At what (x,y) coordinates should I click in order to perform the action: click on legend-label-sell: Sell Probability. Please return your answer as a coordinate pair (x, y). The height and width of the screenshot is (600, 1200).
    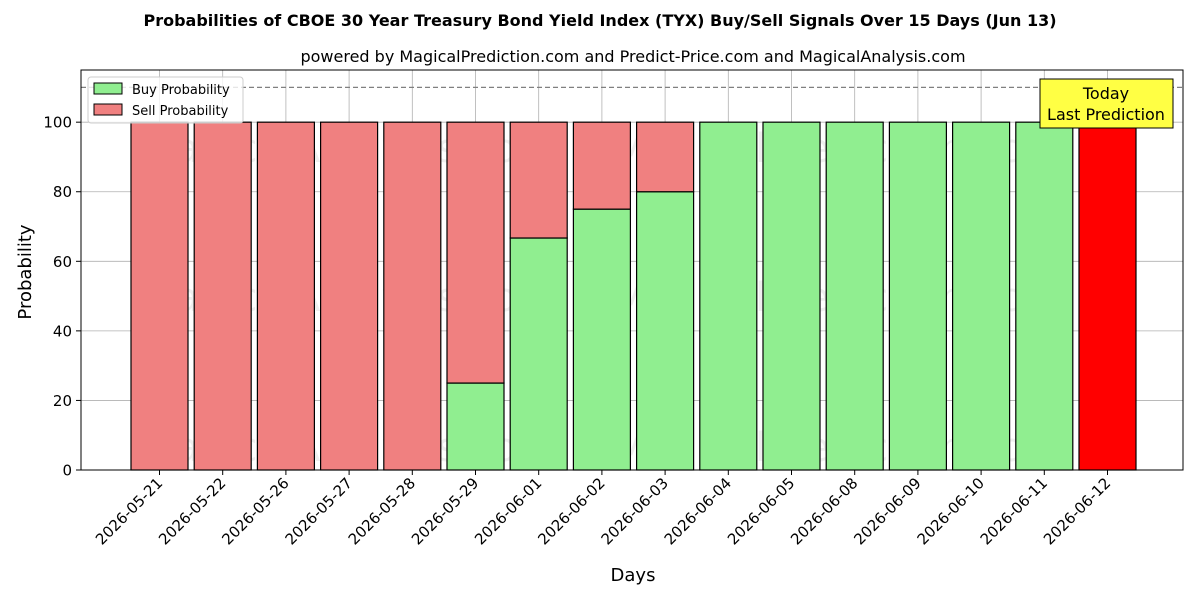
    Looking at the image, I should click on (180, 111).